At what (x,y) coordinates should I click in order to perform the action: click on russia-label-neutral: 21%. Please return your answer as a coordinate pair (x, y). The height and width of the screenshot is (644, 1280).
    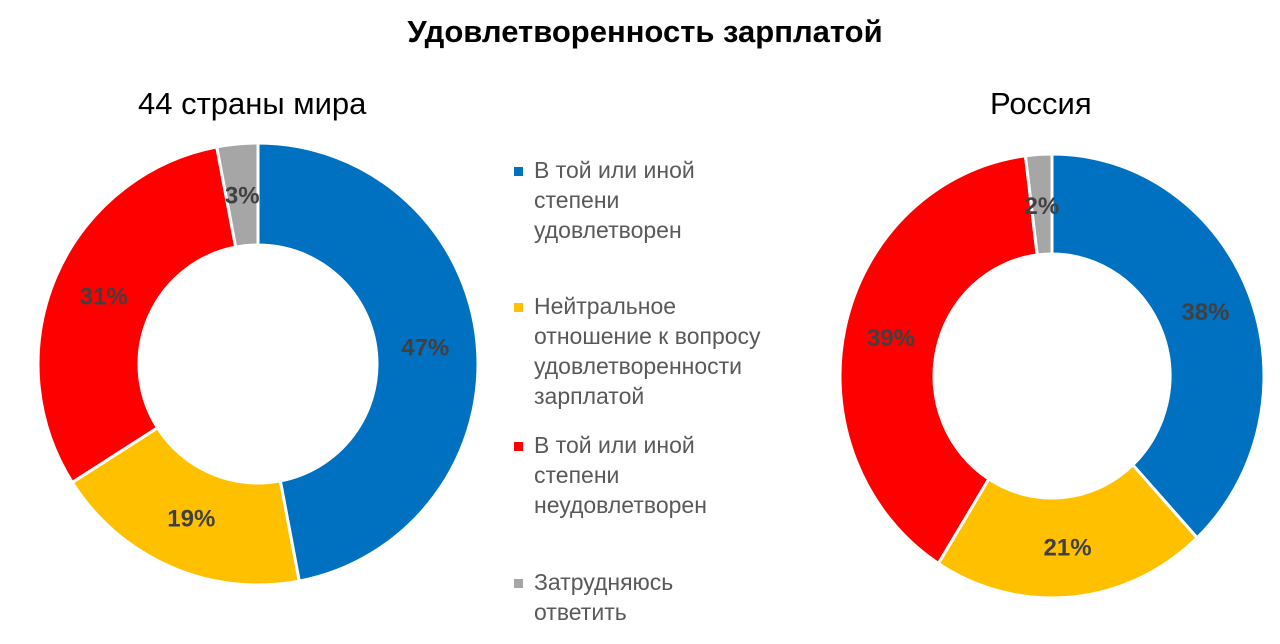
    Looking at the image, I should click on (1068, 548).